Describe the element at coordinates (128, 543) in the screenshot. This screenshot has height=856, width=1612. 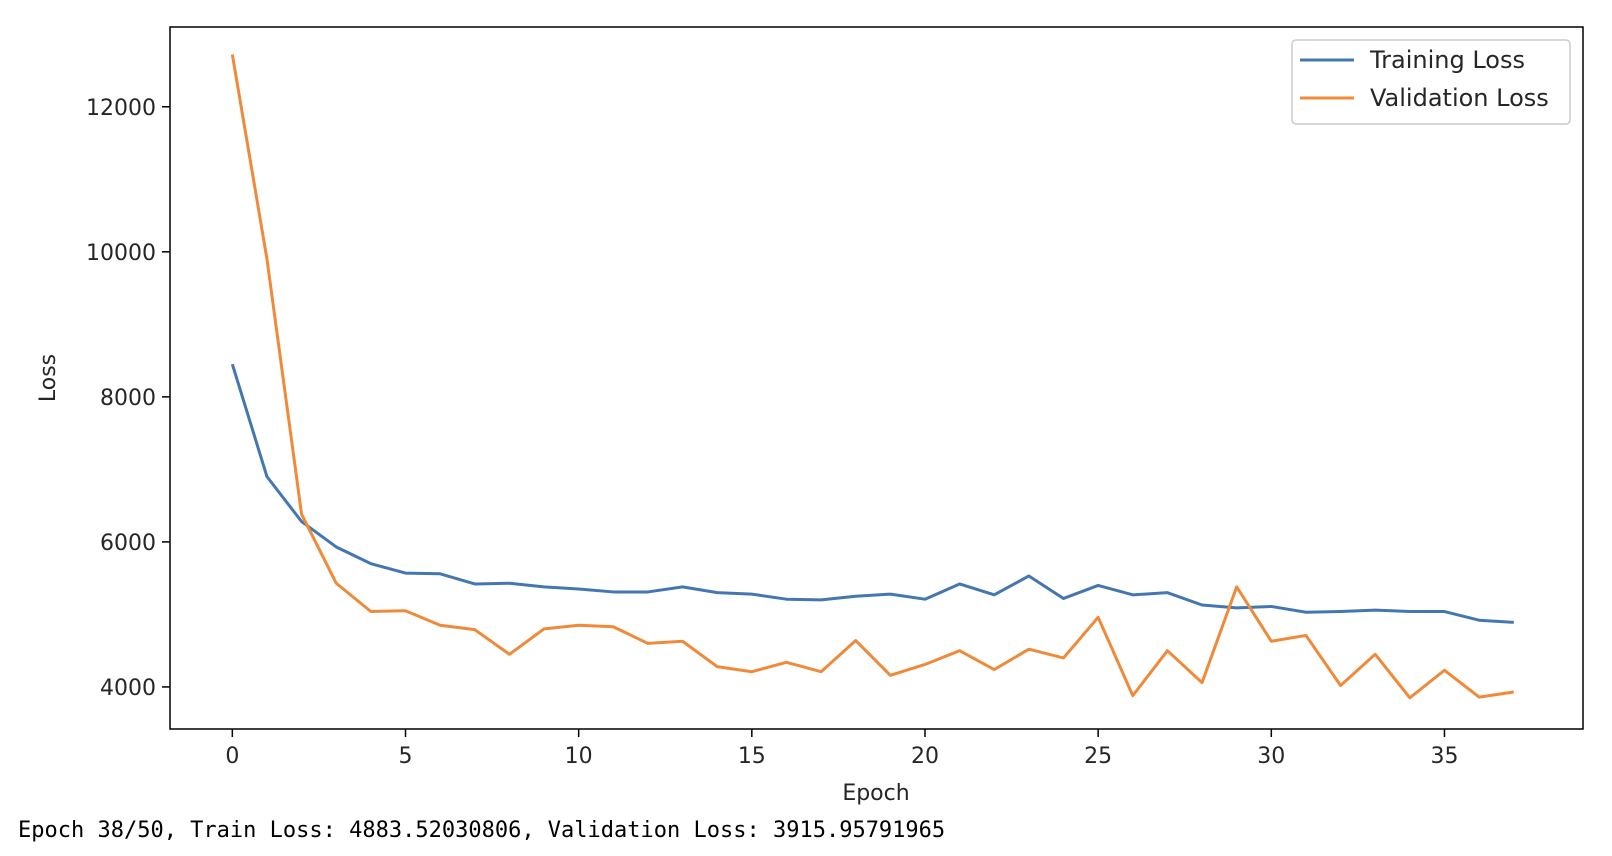
I see `y-tick-label: 6000` at that location.